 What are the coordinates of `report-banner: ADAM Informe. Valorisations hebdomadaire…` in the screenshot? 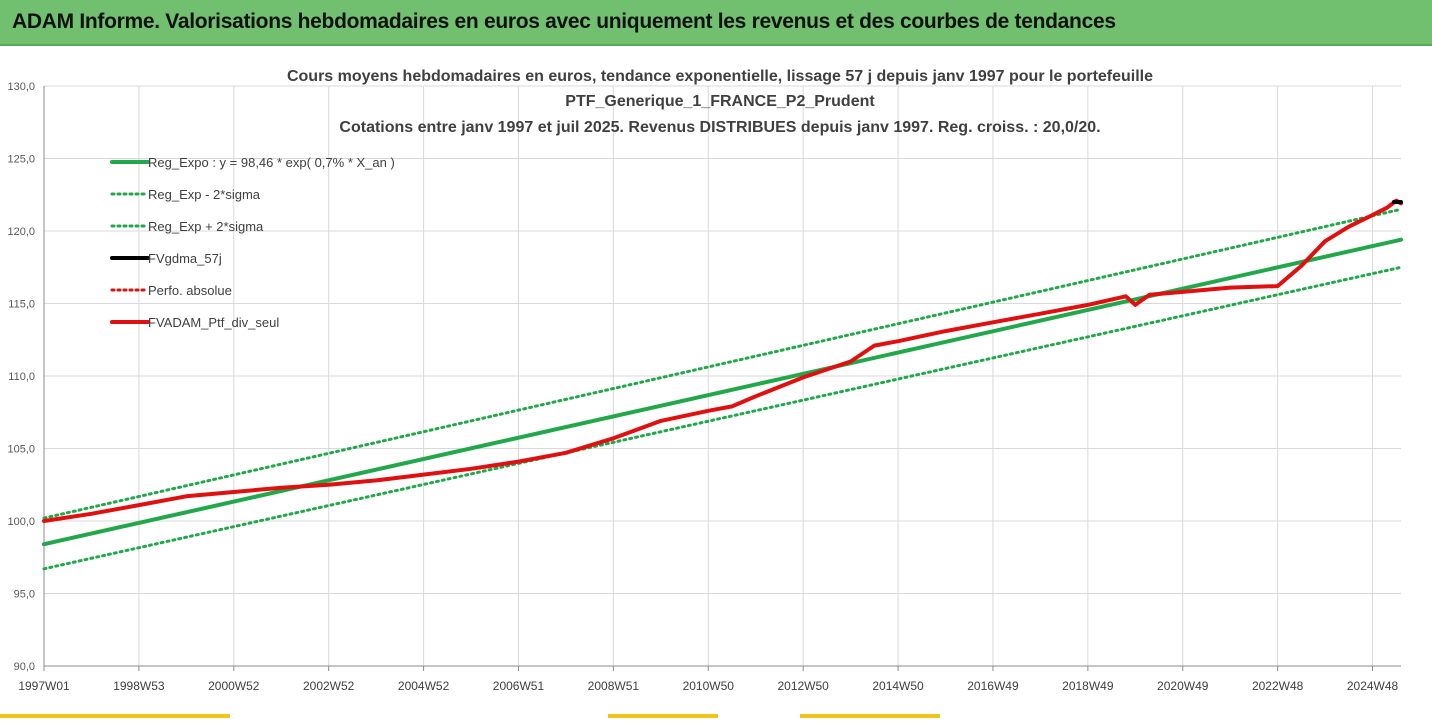 It's located at (716, 23).